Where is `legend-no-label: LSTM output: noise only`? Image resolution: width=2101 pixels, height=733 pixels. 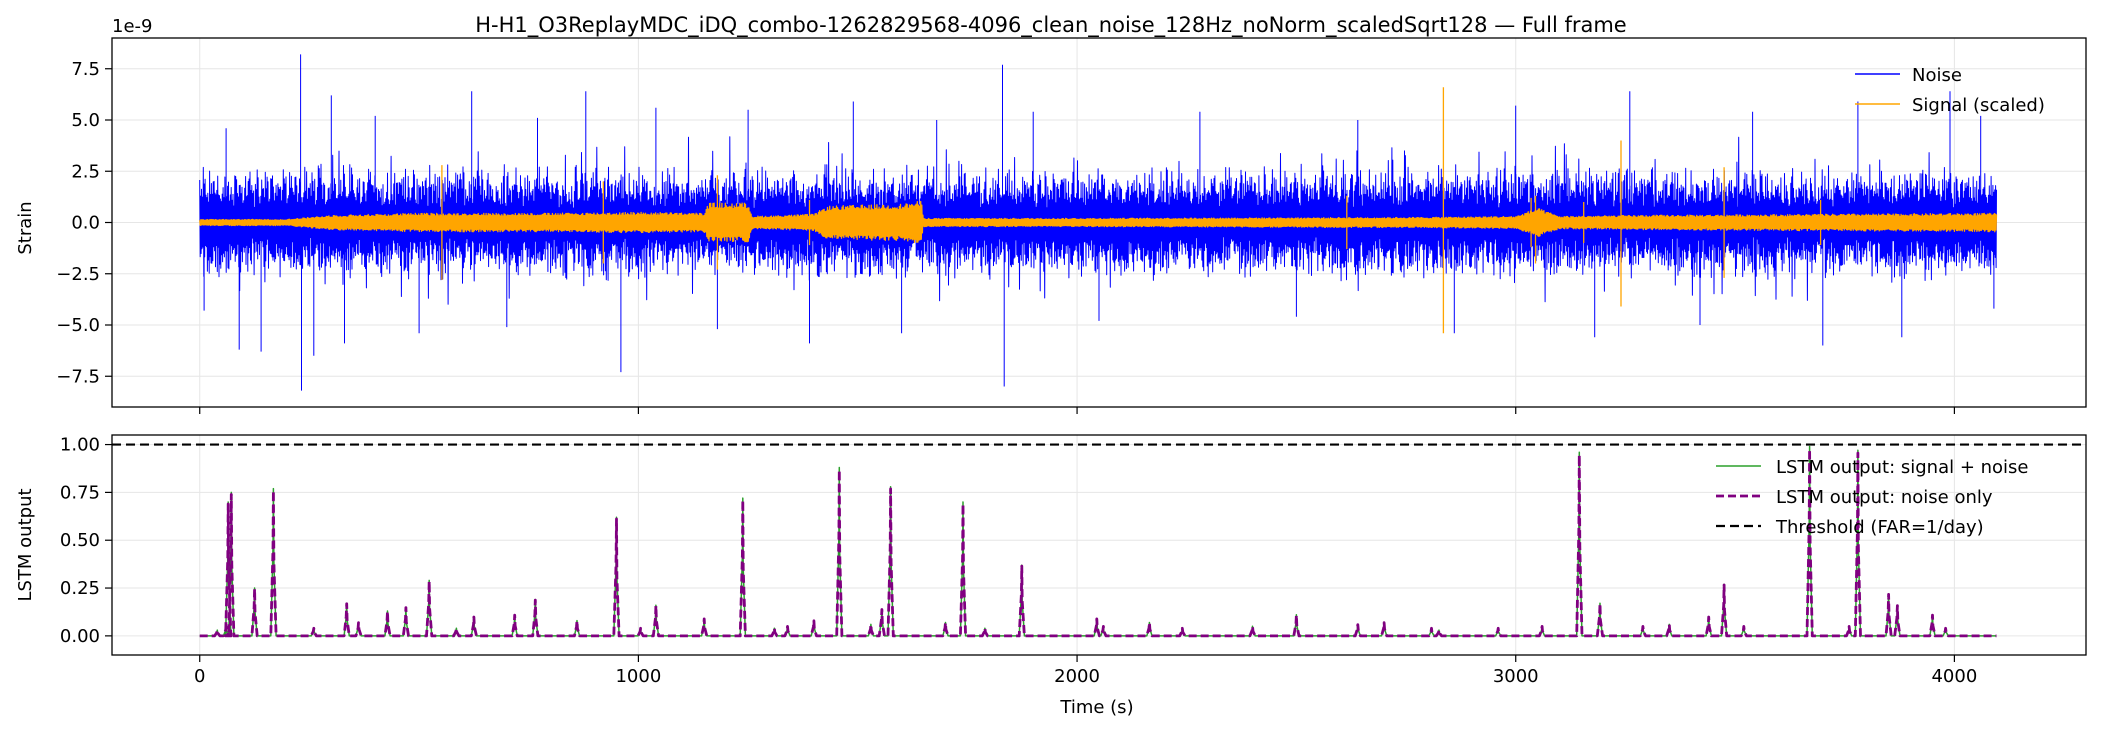 legend-no-label: LSTM output: noise only is located at coordinates (1884, 497).